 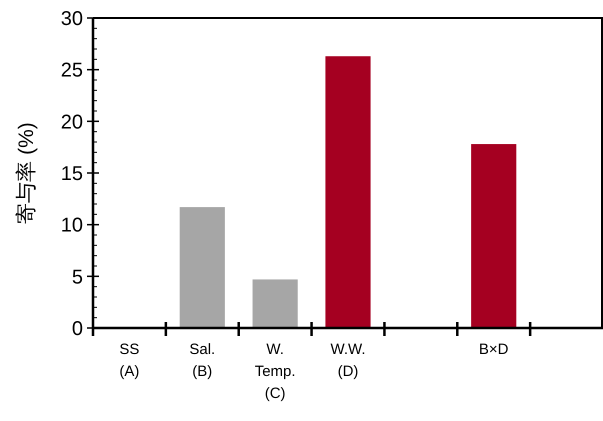 What do you see at coordinates (77, 329) in the screenshot?
I see `y-tick-label: 0` at bounding box center [77, 329].